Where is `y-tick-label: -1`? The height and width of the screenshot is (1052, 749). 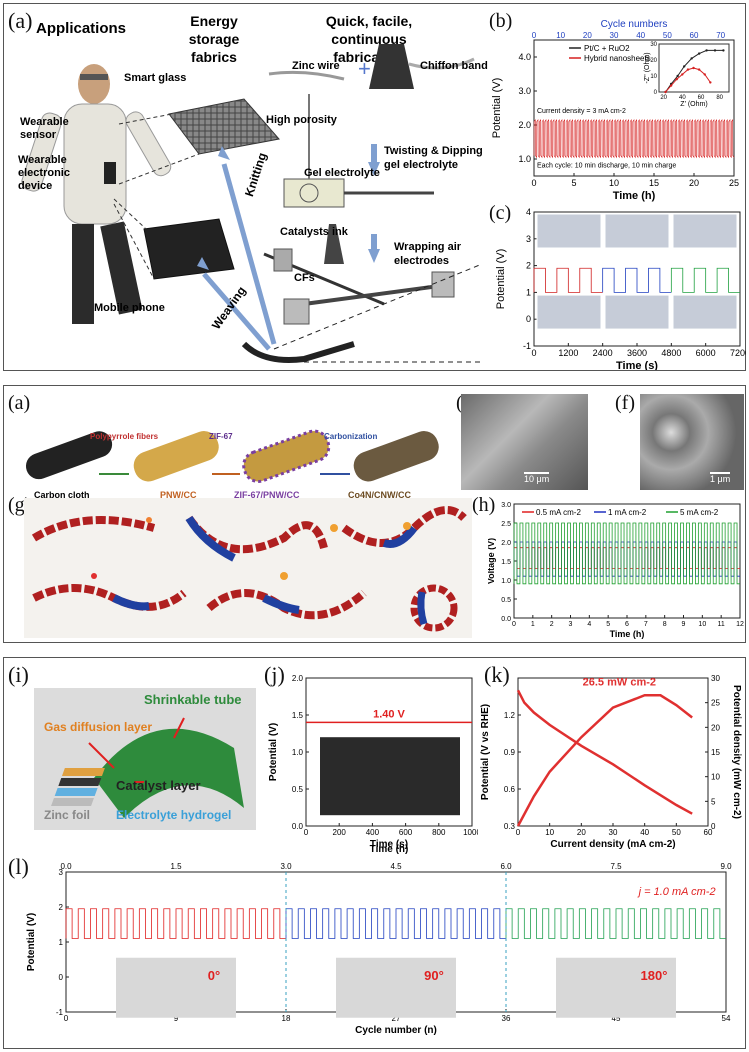 y-tick-label: -1 is located at coordinates (527, 346).